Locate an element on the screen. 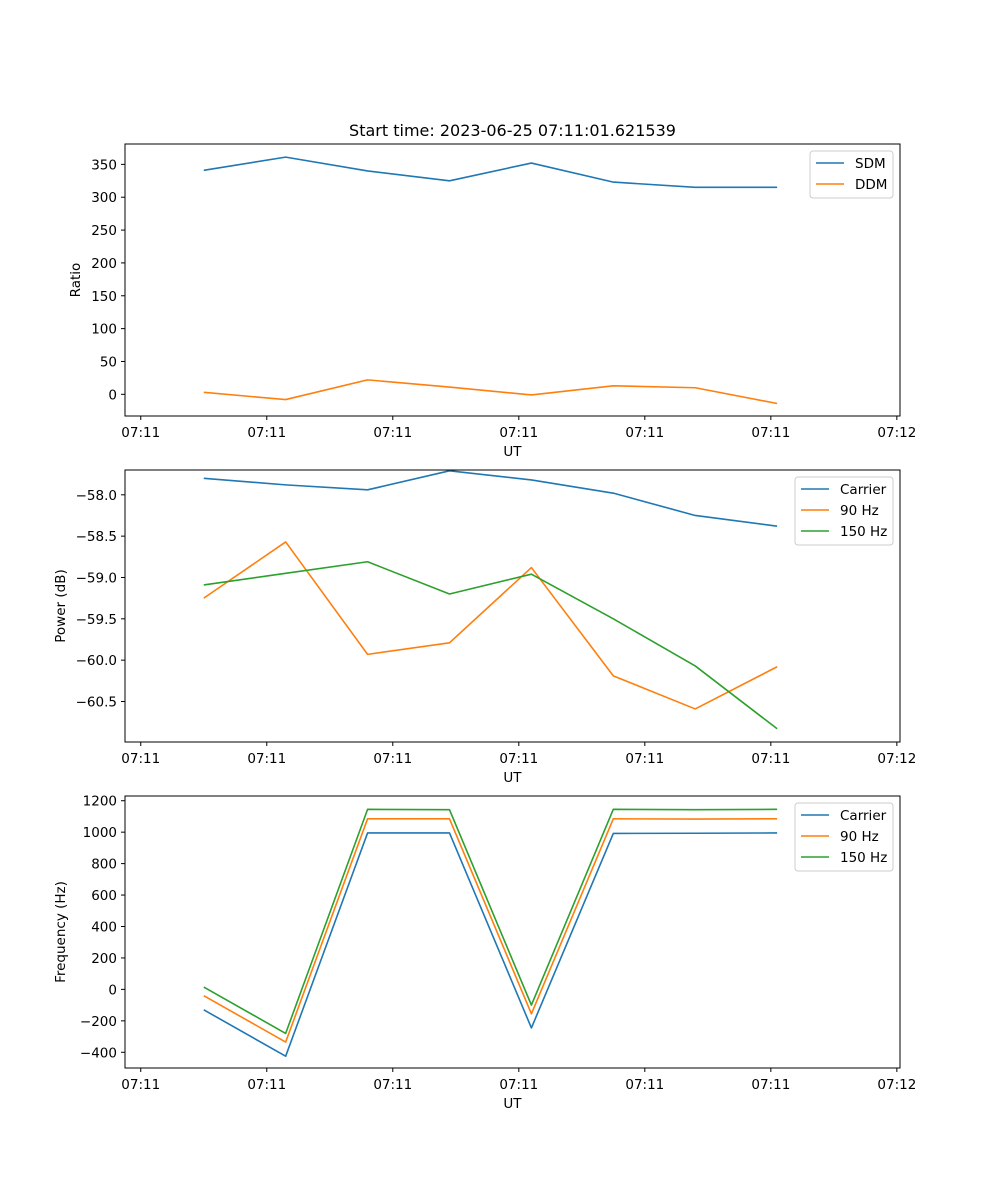 The height and width of the screenshot is (1200, 1000). y-tick-label: −58.0 is located at coordinates (96, 496).